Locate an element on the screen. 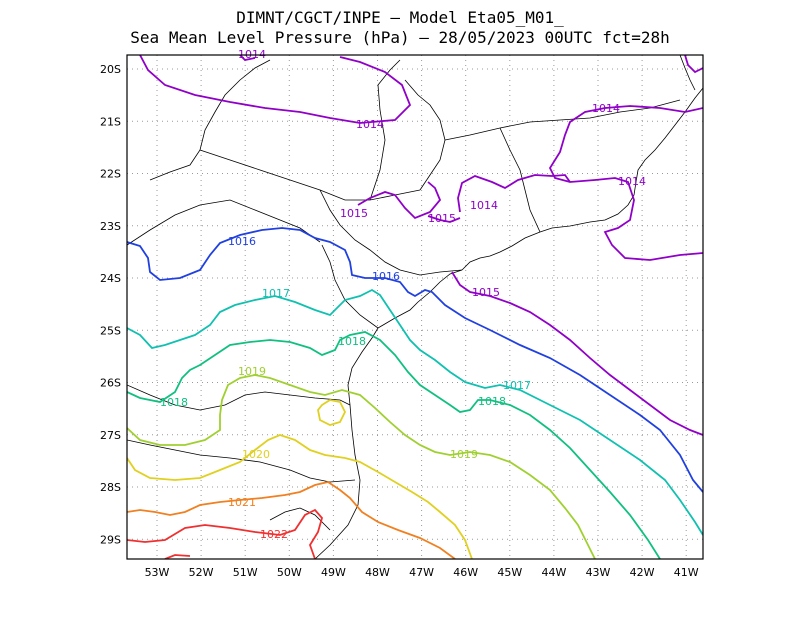 The width and height of the screenshot is (800, 618). lon-tick-label: 45W is located at coordinates (509, 572).